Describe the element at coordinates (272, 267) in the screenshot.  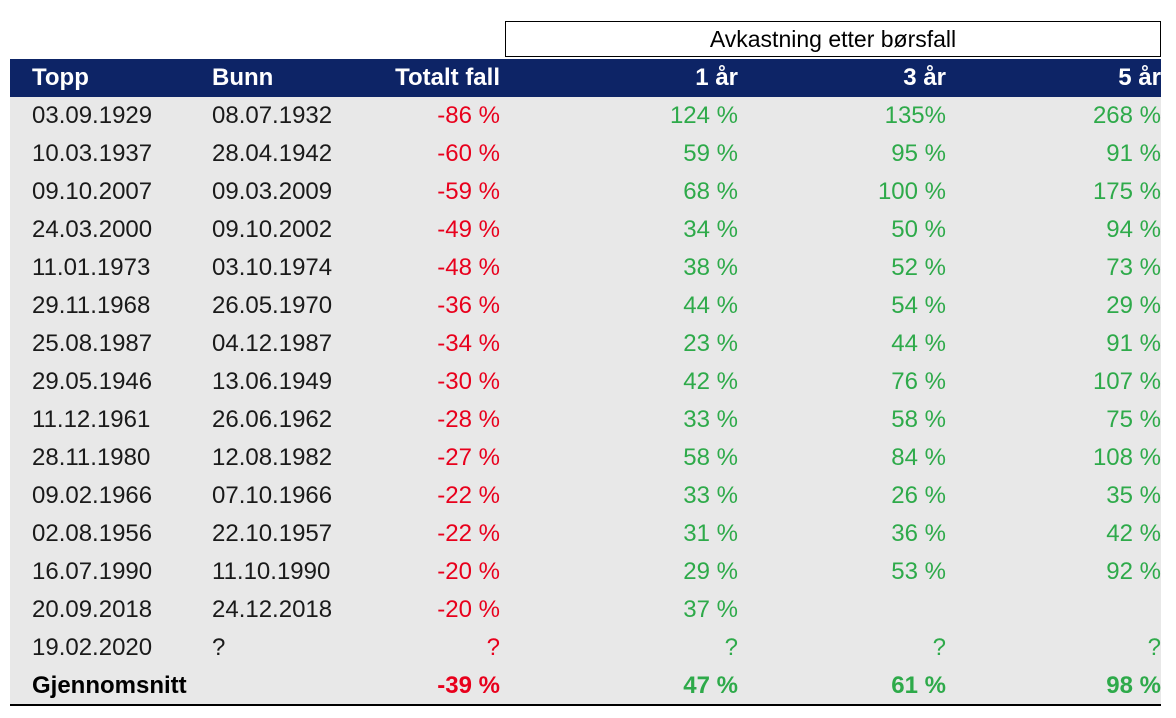
I see `cell-bunn: 03.10.1974` at that location.